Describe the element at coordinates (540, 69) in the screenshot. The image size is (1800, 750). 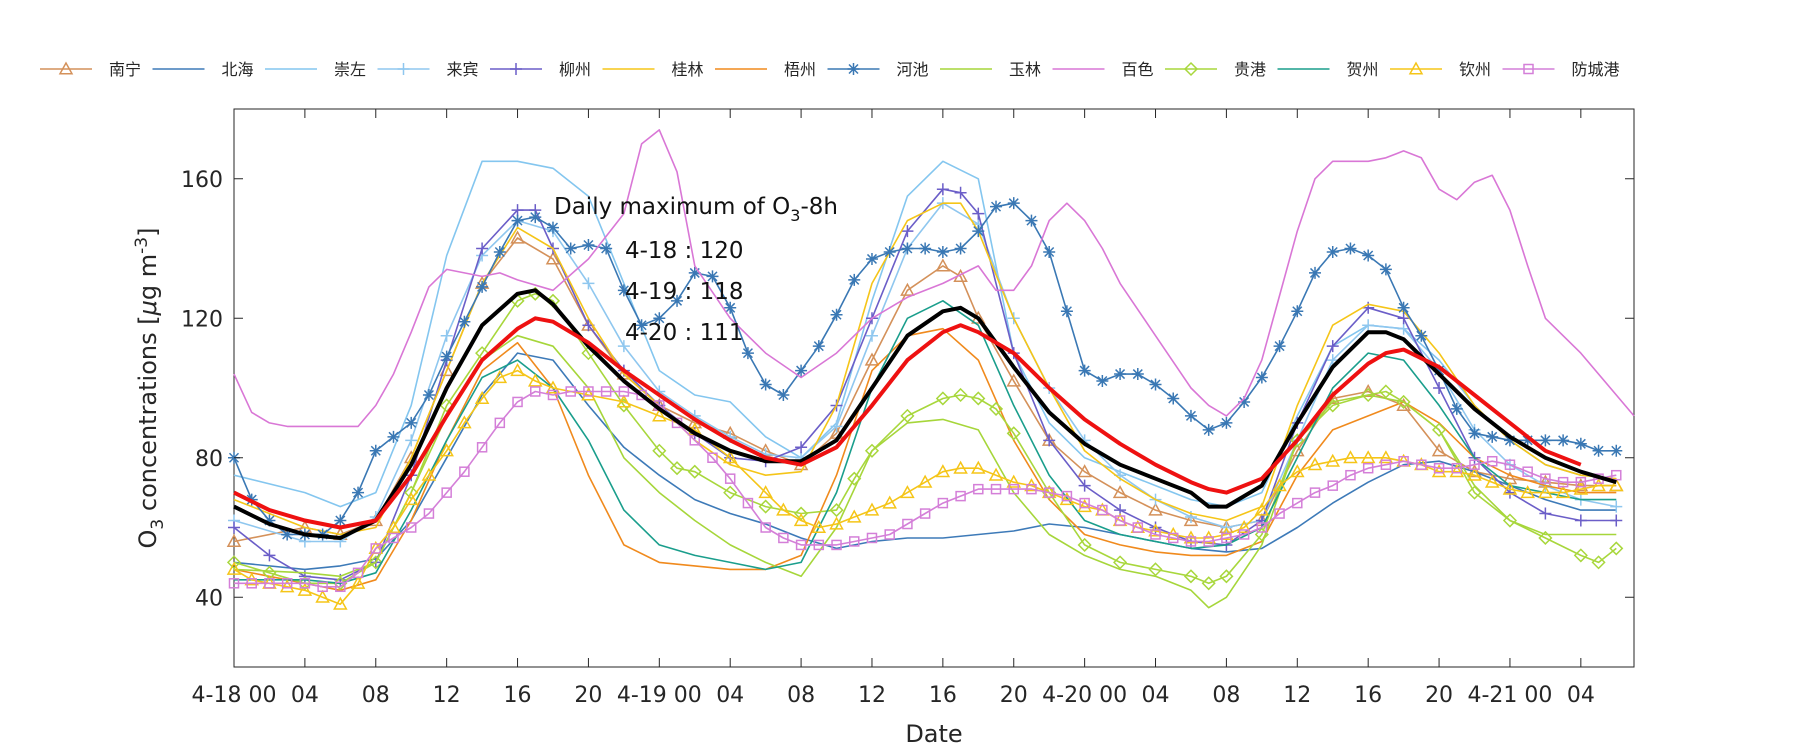
I see `legend-item: 柳州` at that location.